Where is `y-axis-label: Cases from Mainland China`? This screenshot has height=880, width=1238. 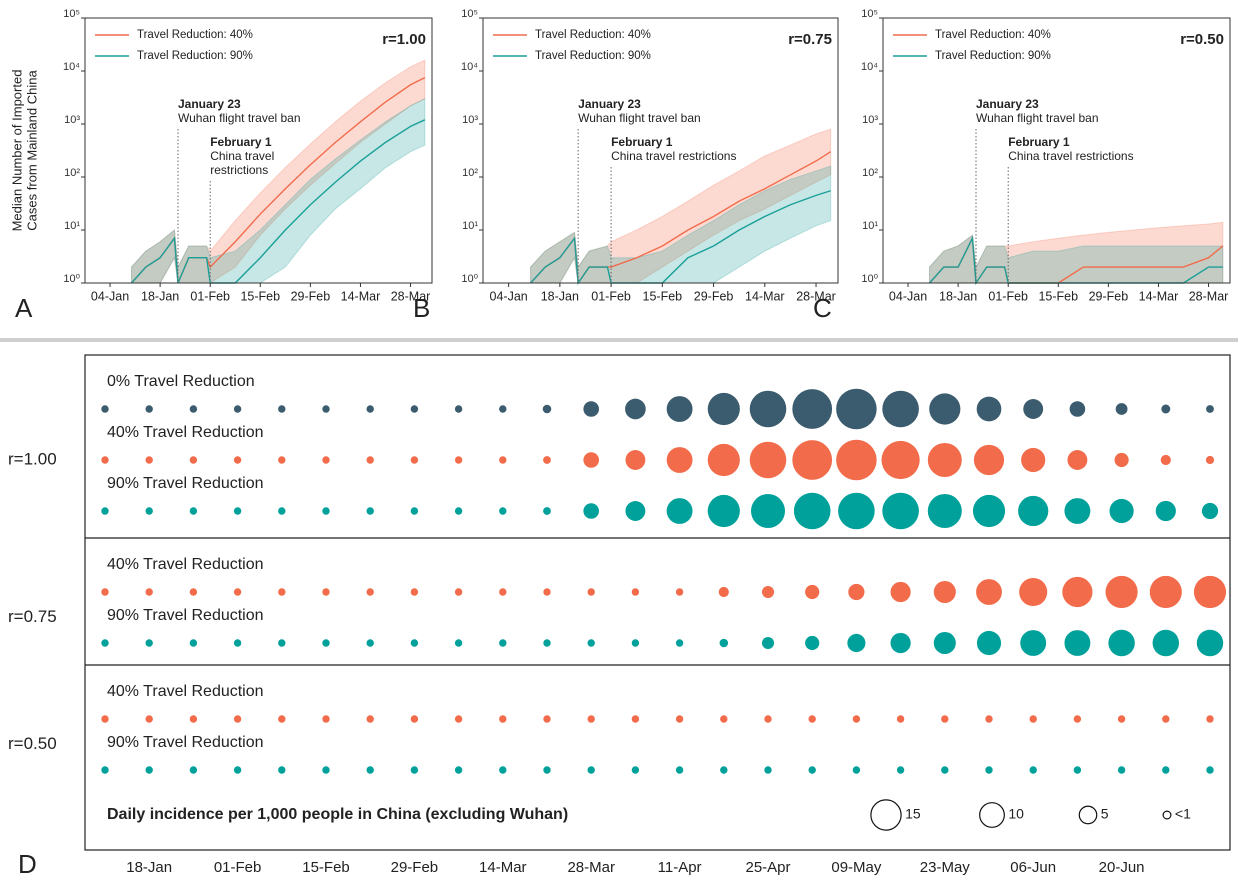
y-axis-label: Cases from Mainland China is located at coordinates (31, 150).